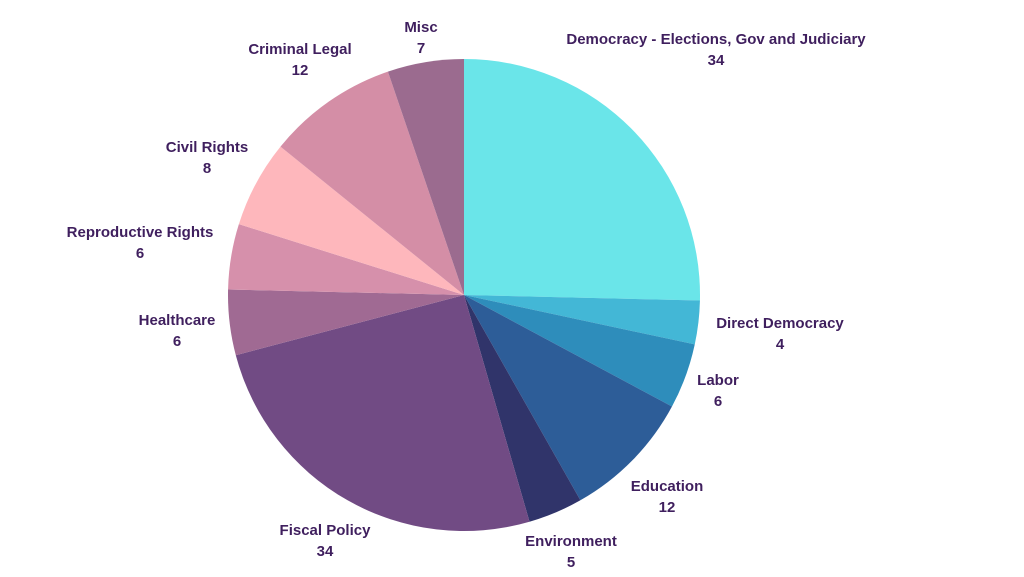 The image size is (1024, 577). Describe the element at coordinates (716, 39) in the screenshot. I see `slice-label-1: Democracy - Elections, Gov and Judiciary` at that location.